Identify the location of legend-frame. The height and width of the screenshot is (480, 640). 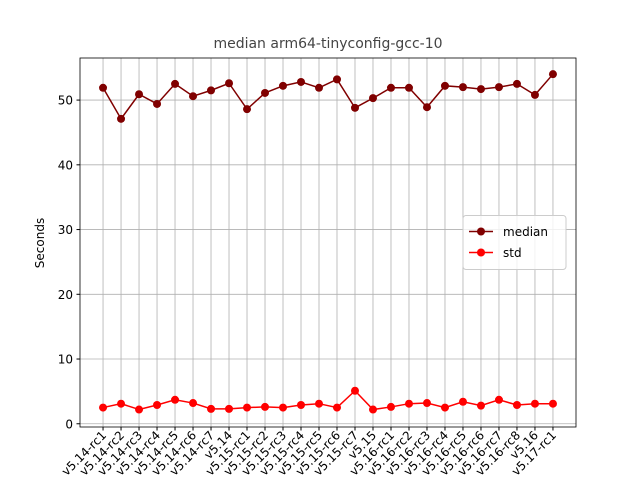
(514, 242).